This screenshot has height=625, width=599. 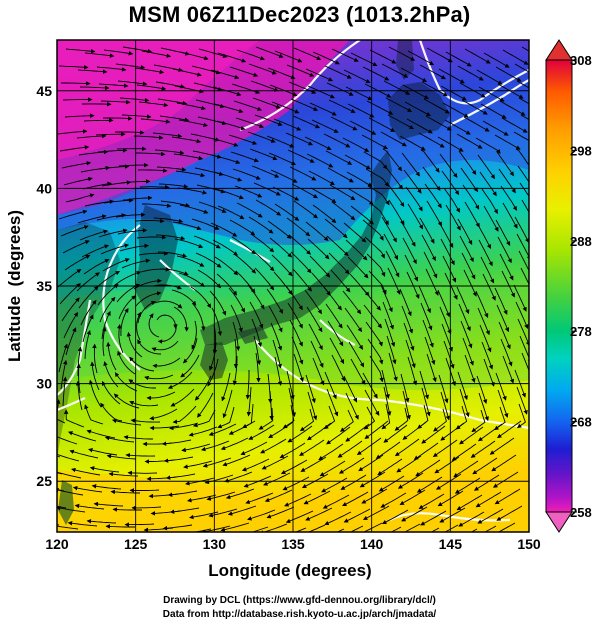 I want to click on colorbar-label: 288, so click(x=581, y=241).